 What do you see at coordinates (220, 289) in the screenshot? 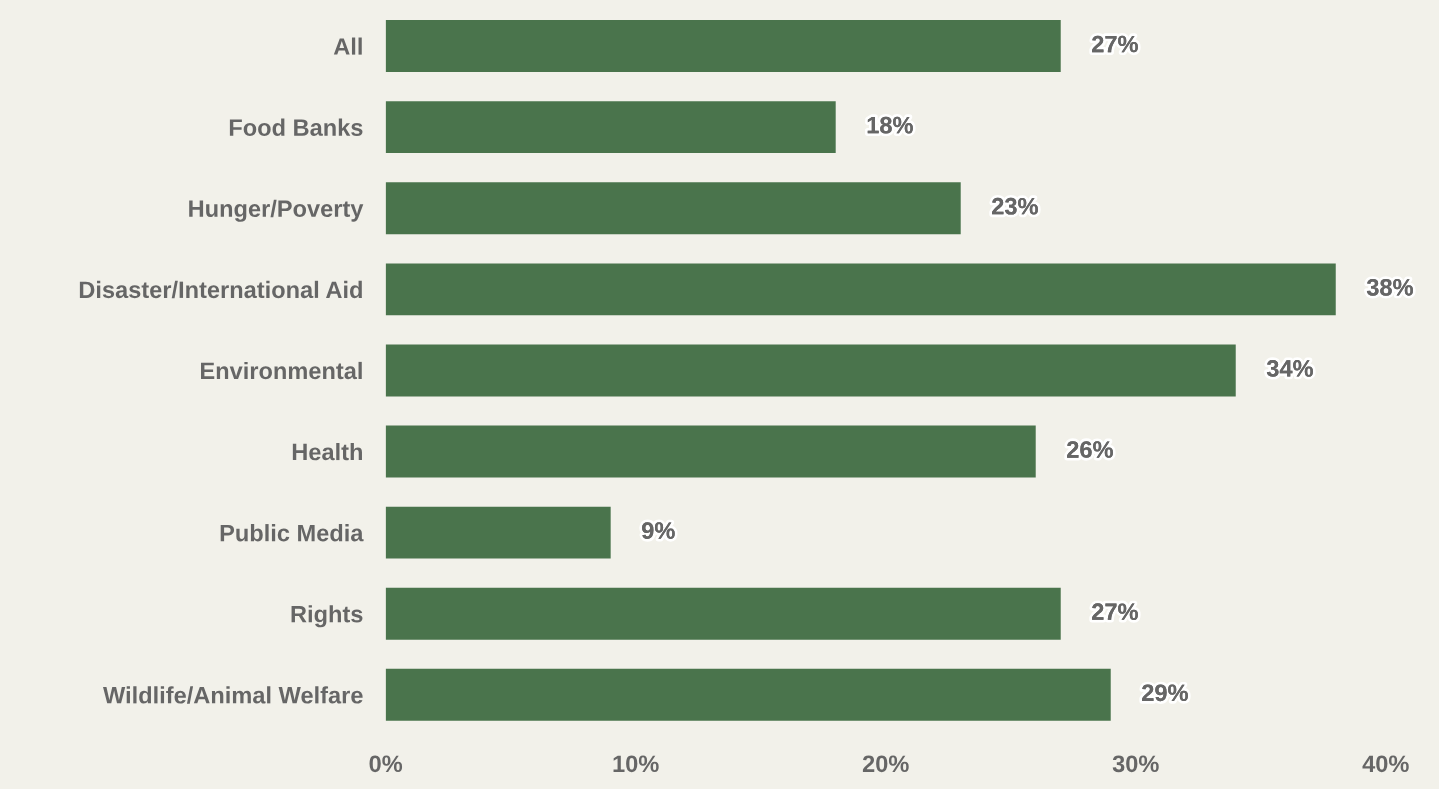
I see `y-tick-label: Disaster/International Aid` at bounding box center [220, 289].